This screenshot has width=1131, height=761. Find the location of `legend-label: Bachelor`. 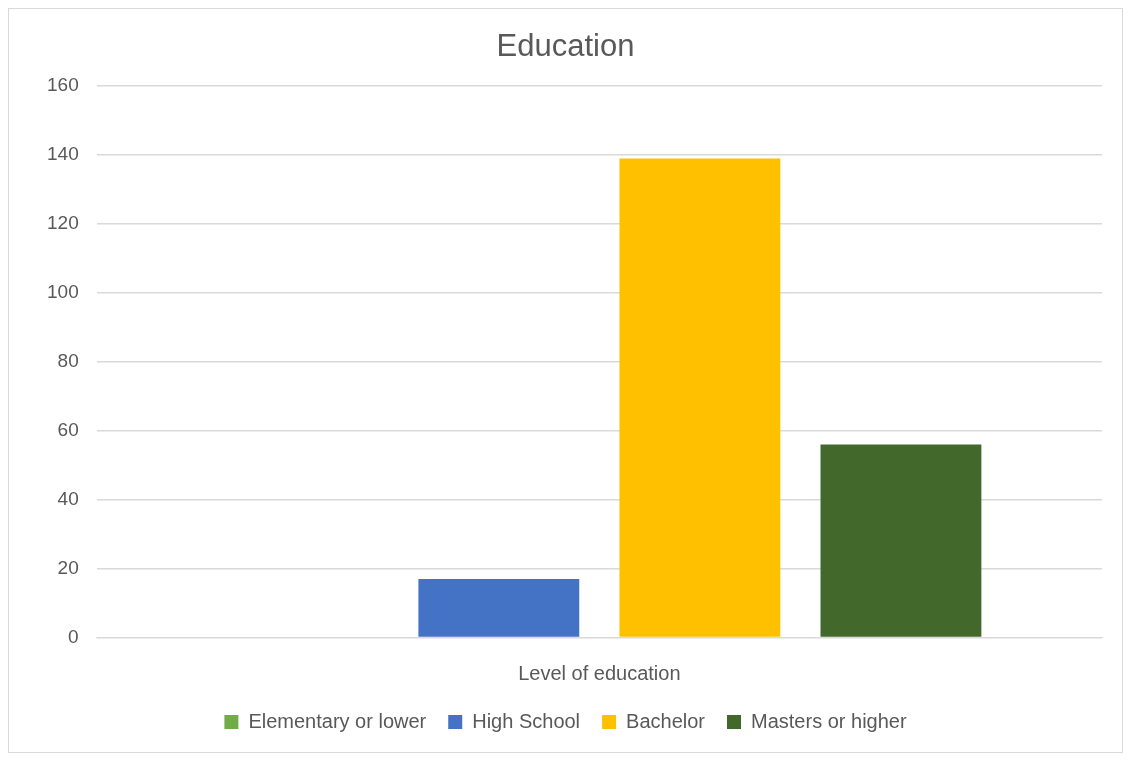

legend-label: Bachelor is located at coordinates (666, 720).